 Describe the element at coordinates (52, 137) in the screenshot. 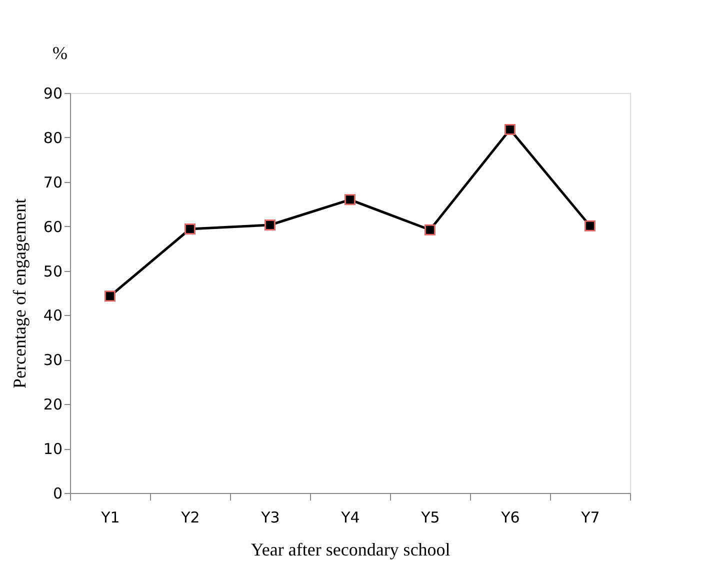

I see `y-tick-label: 80` at that location.